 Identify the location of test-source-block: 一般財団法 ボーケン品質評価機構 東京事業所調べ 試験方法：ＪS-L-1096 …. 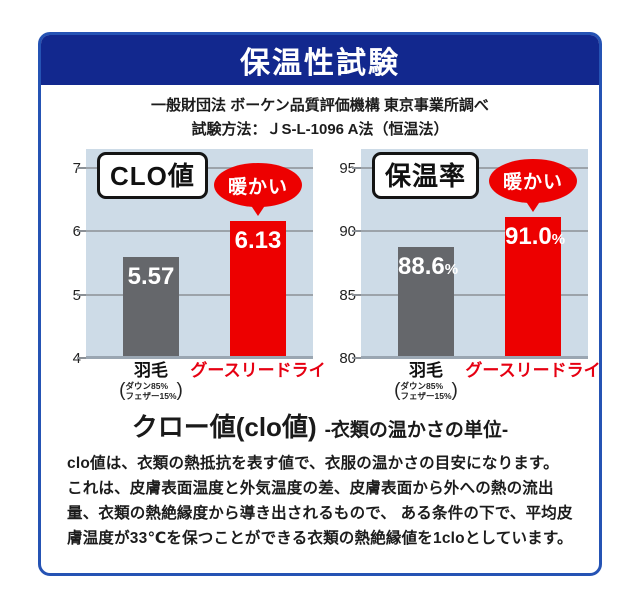
(320, 113).